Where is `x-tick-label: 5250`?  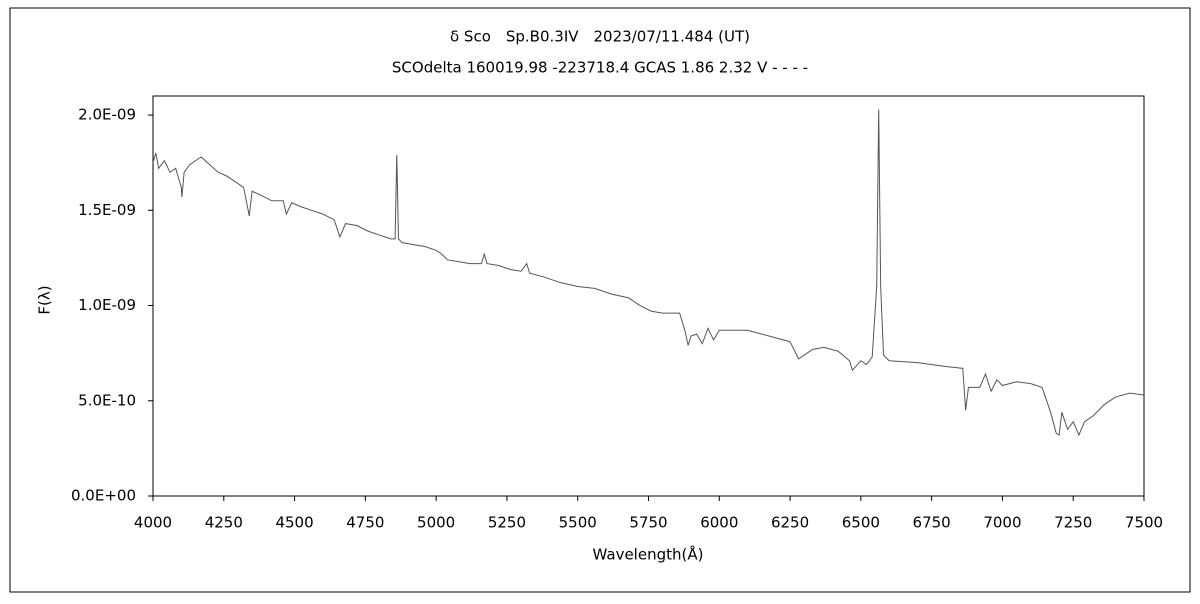 x-tick-label: 5250 is located at coordinates (507, 523).